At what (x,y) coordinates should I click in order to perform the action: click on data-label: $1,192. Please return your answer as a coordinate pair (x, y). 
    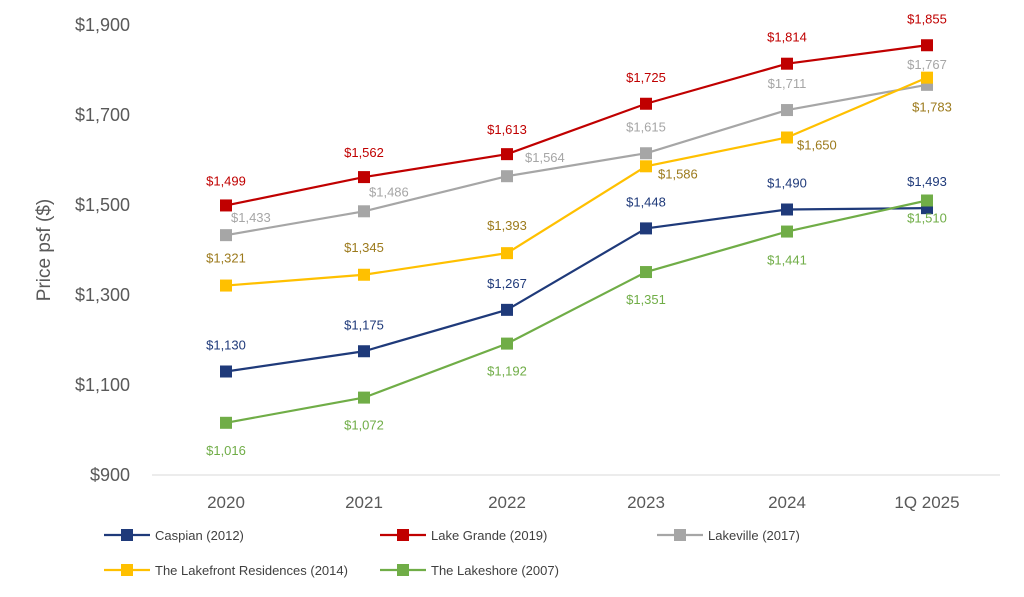
    Looking at the image, I should click on (507, 371).